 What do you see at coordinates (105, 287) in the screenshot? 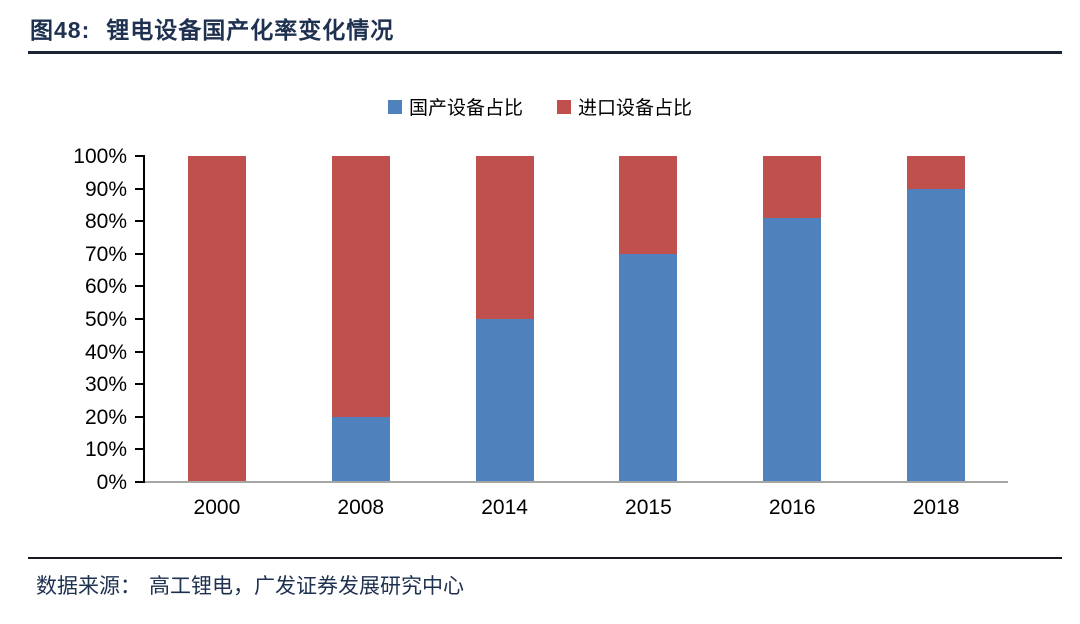
I see `y-axis-tick-label: 60%` at bounding box center [105, 287].